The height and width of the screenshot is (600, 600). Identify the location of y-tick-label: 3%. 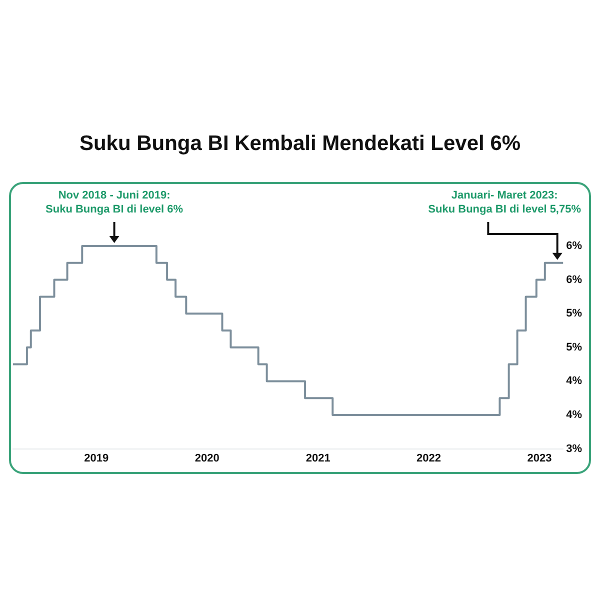
(574, 448).